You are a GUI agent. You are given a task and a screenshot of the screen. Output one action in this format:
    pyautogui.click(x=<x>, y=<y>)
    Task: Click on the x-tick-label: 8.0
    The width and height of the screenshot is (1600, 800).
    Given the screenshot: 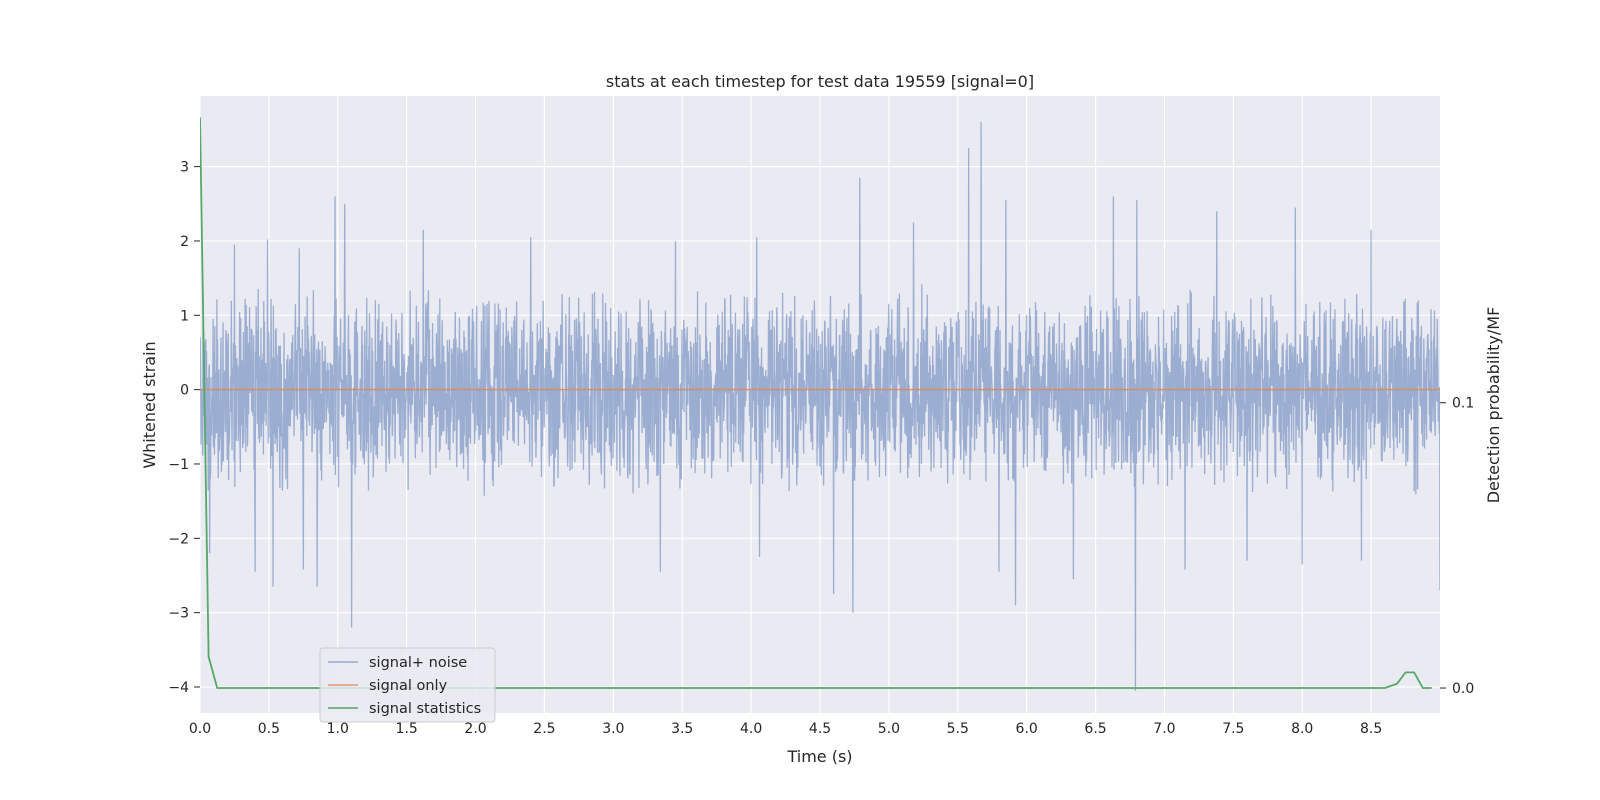 What is the action you would take?
    pyautogui.click(x=1302, y=729)
    